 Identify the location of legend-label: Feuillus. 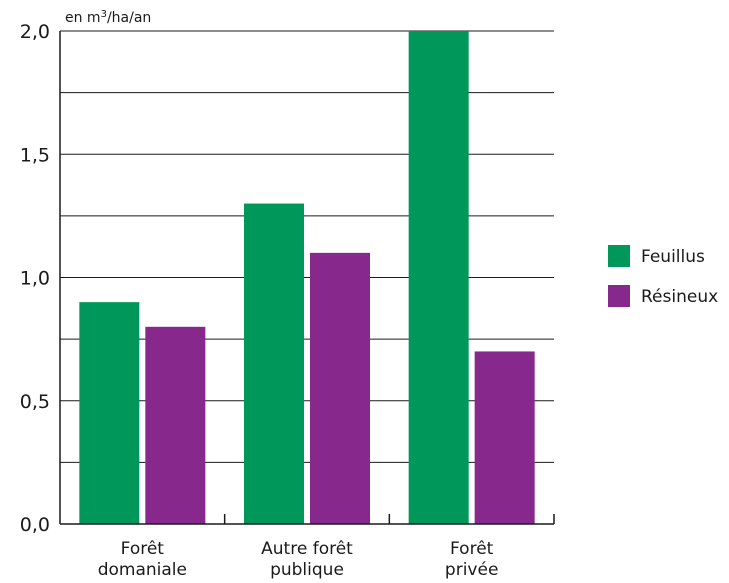
(673, 257).